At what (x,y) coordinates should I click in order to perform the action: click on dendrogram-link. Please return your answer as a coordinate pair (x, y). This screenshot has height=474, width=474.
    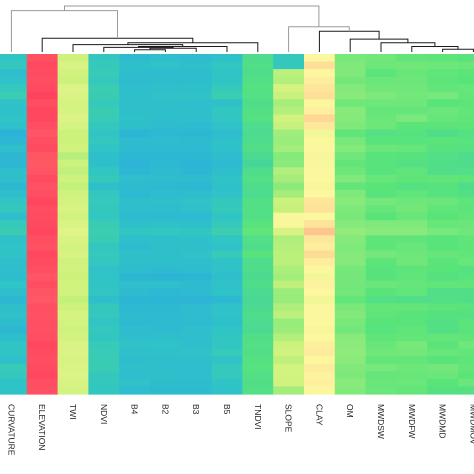
    Looking at the image, I should click on (192, 16).